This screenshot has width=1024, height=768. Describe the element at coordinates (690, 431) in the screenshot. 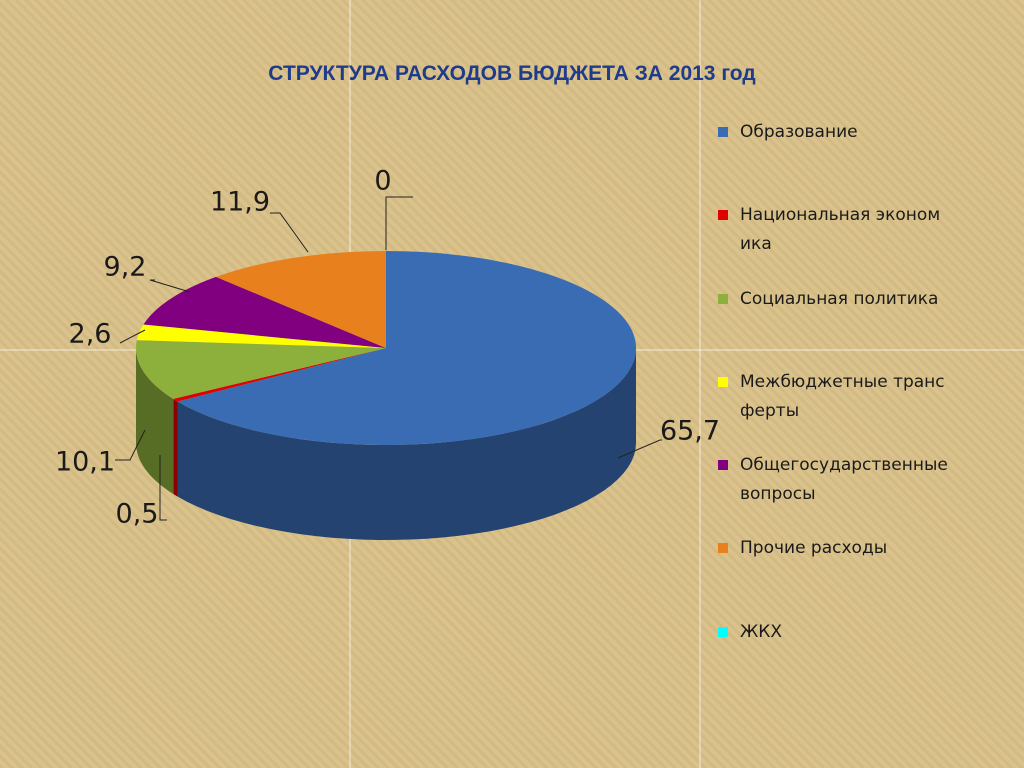

I see `data-label: 65,7` at that location.